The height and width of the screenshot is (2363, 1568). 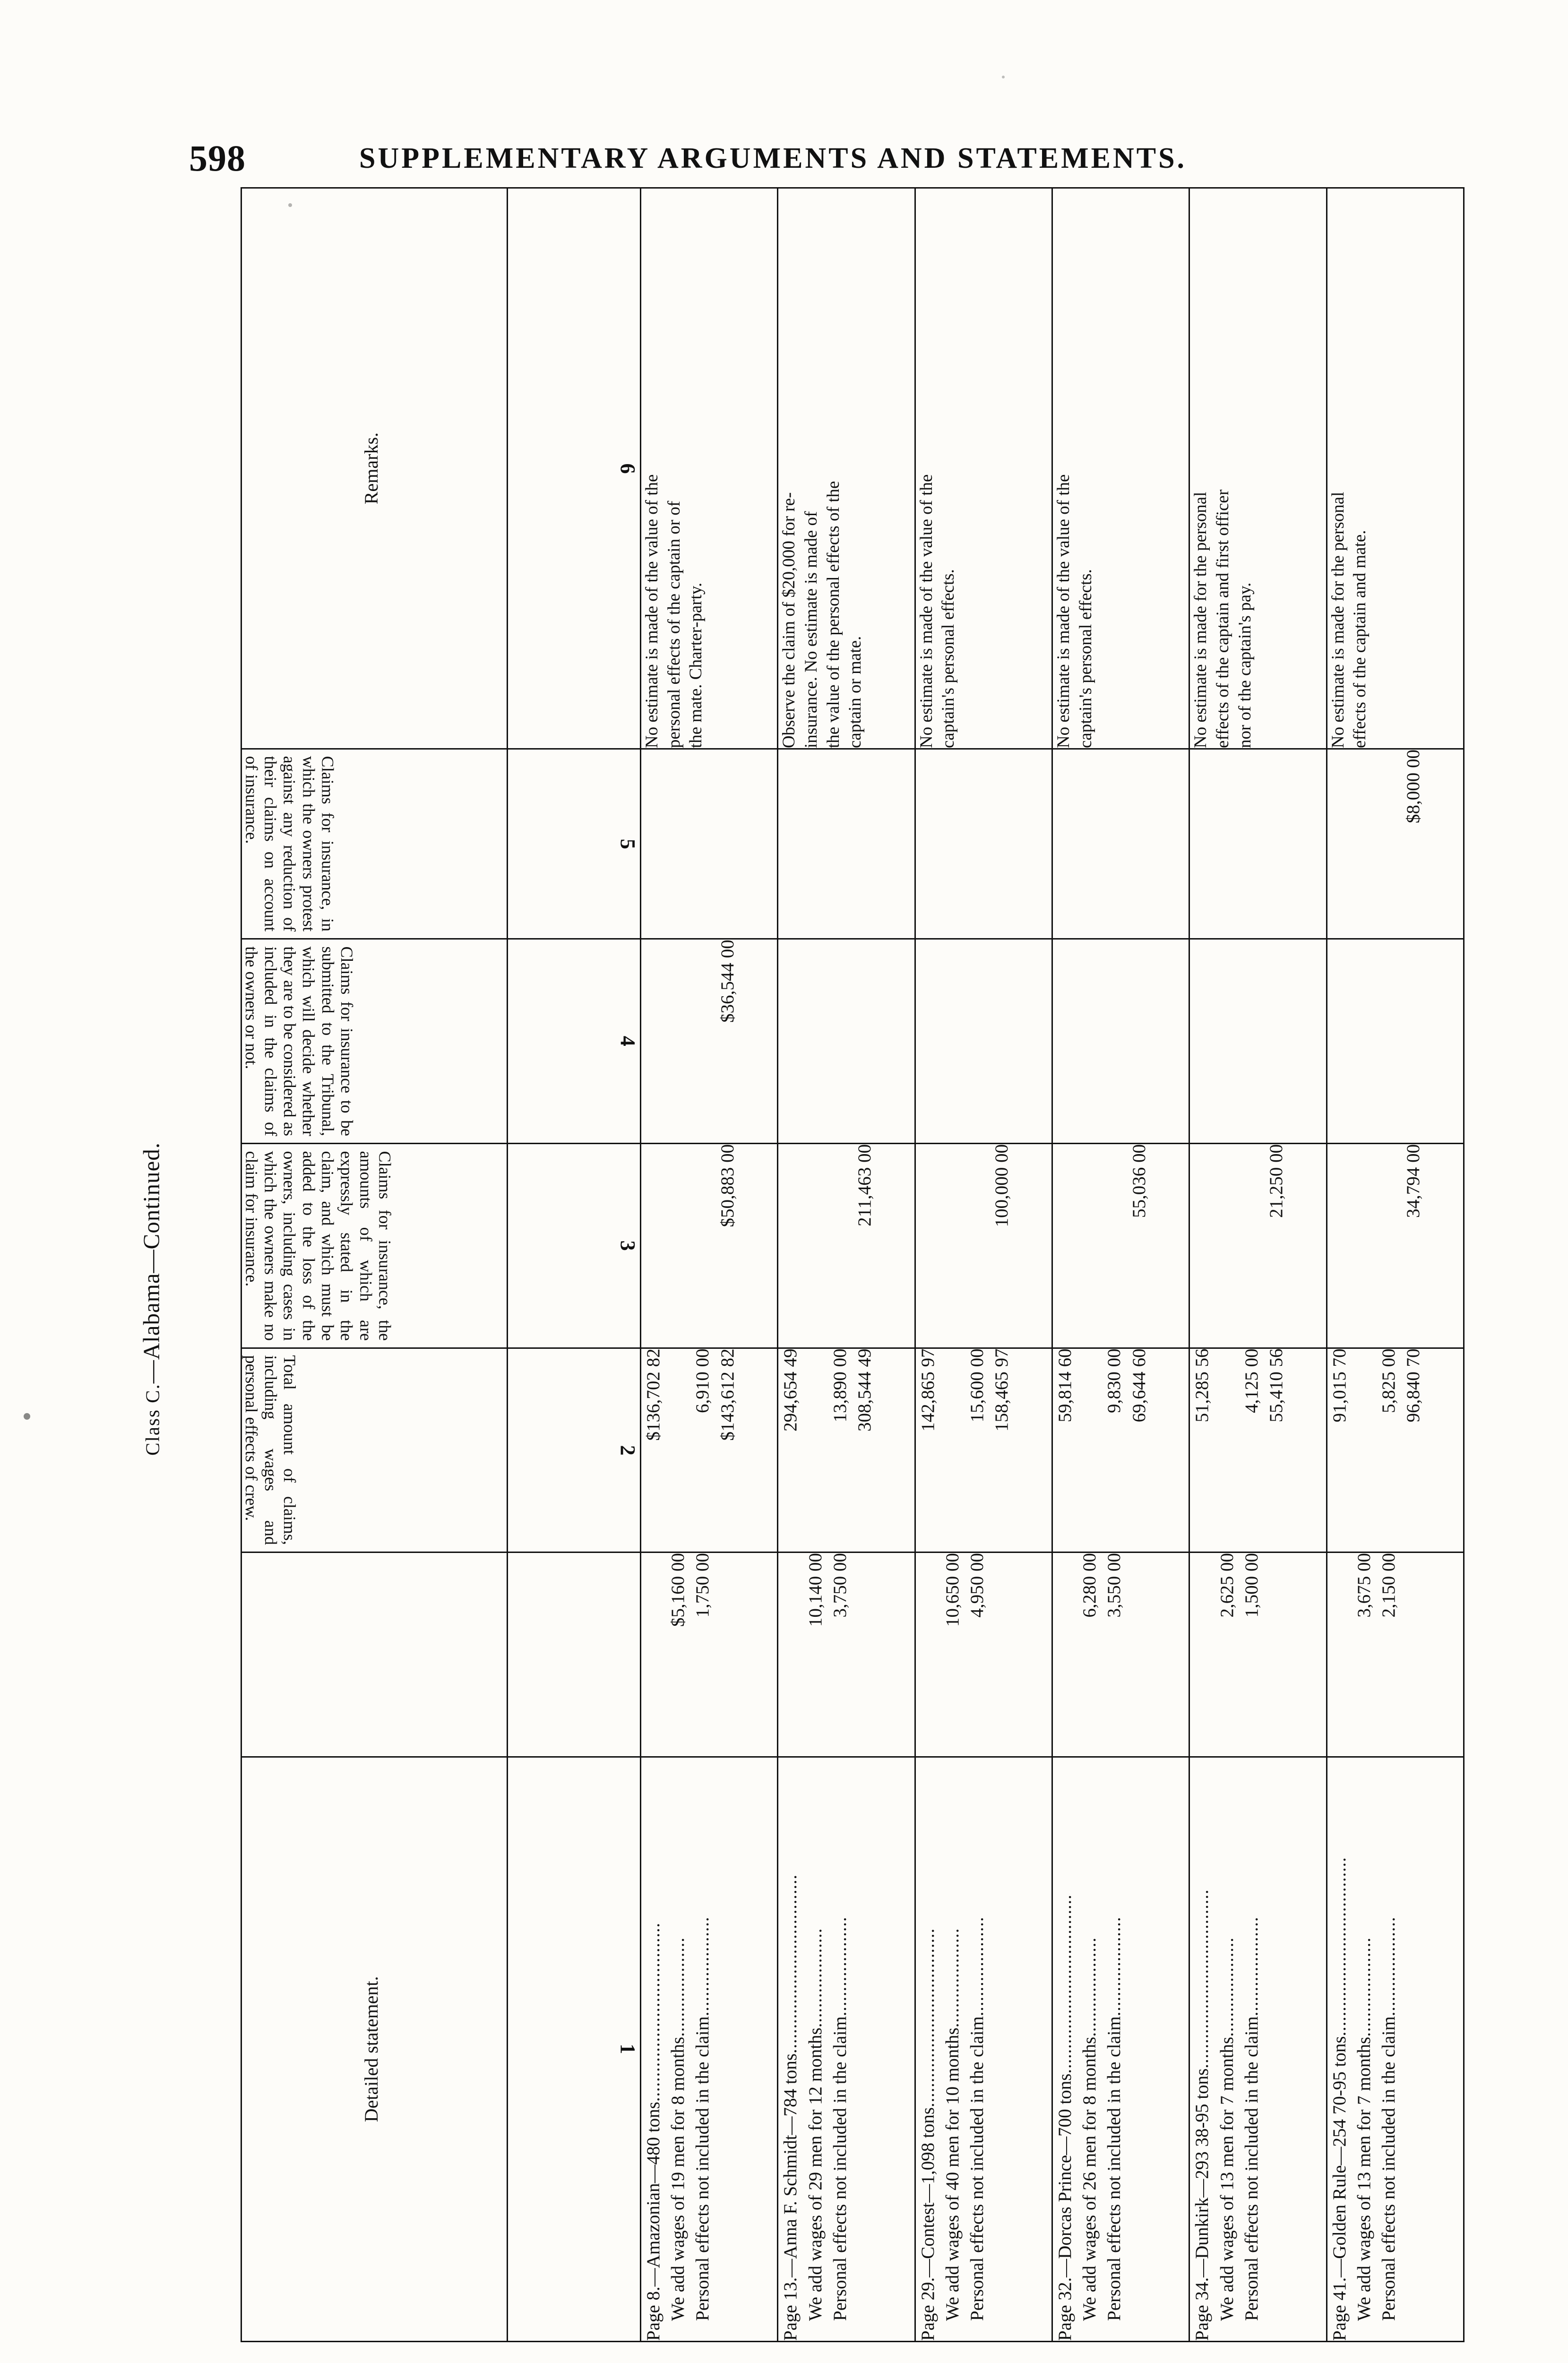 What do you see at coordinates (151, 1263) in the screenshot?
I see `caption-continued-label: —Alabama—Continued.` at bounding box center [151, 1263].